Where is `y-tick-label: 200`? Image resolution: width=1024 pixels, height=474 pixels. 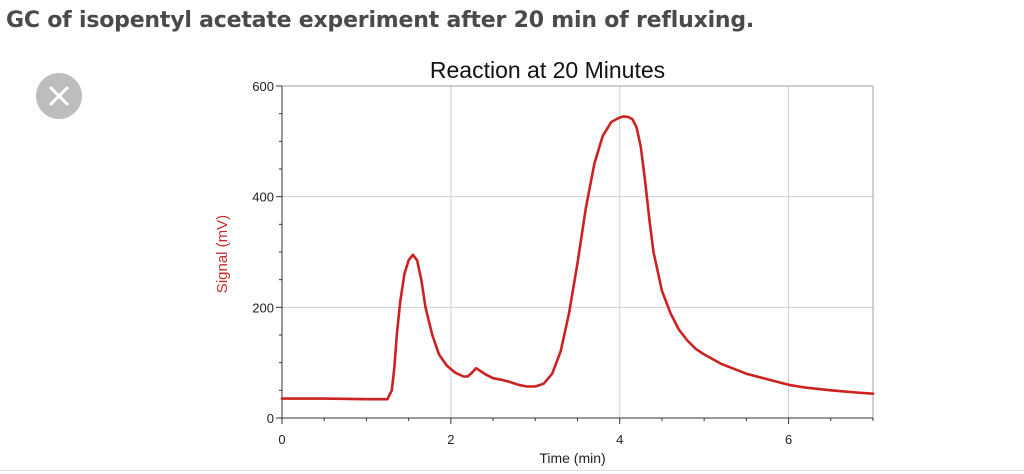 y-tick-label: 200 is located at coordinates (263, 307).